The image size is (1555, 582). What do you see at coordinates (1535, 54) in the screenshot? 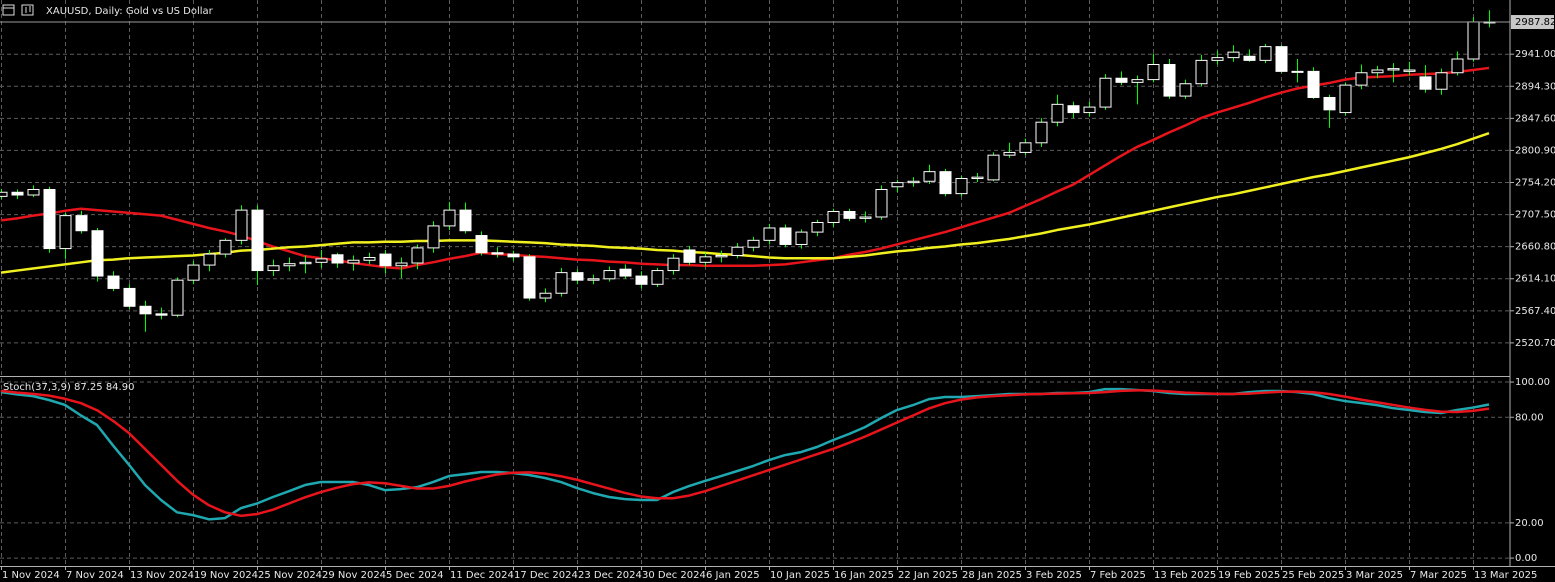
I see `y-tick-label: 2941.00` at bounding box center [1535, 54].